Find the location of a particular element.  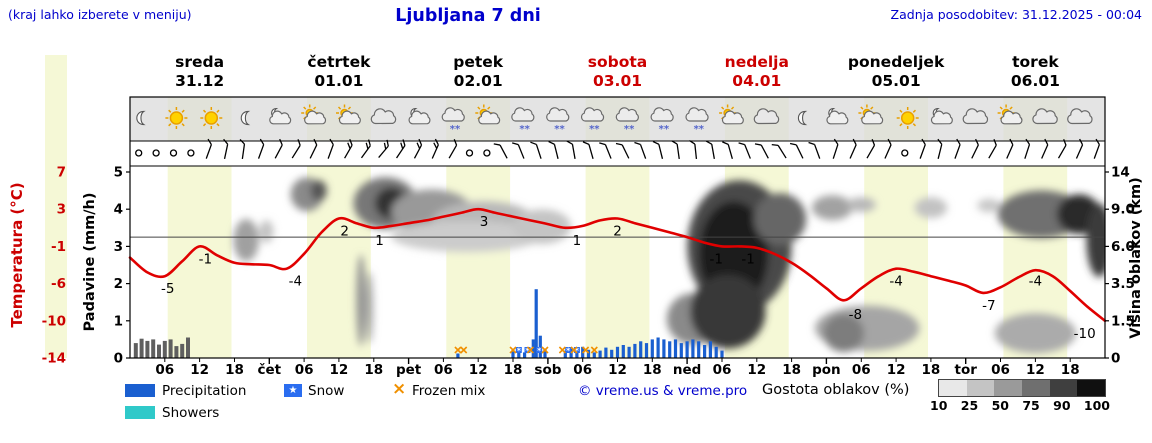

precipitation-tick-labels: 5 4 3 2 1 0 is located at coordinates (118, 266).